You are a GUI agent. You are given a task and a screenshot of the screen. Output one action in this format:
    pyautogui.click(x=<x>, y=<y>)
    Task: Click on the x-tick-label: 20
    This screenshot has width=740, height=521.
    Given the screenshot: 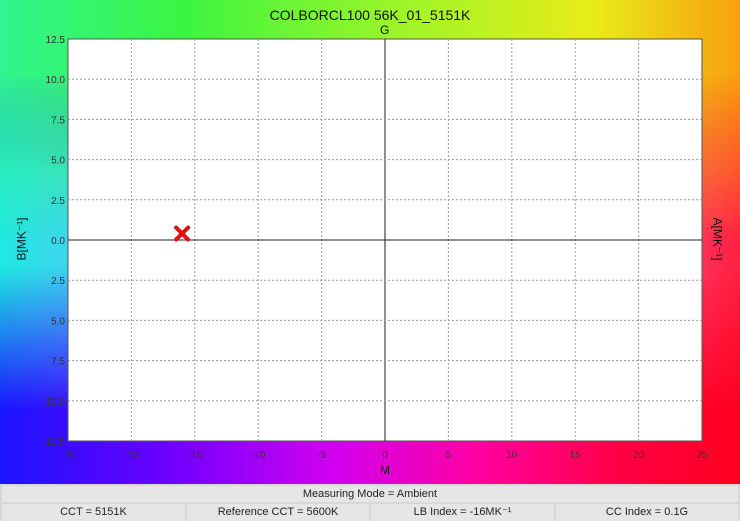 What is the action you would take?
    pyautogui.click(x=639, y=455)
    